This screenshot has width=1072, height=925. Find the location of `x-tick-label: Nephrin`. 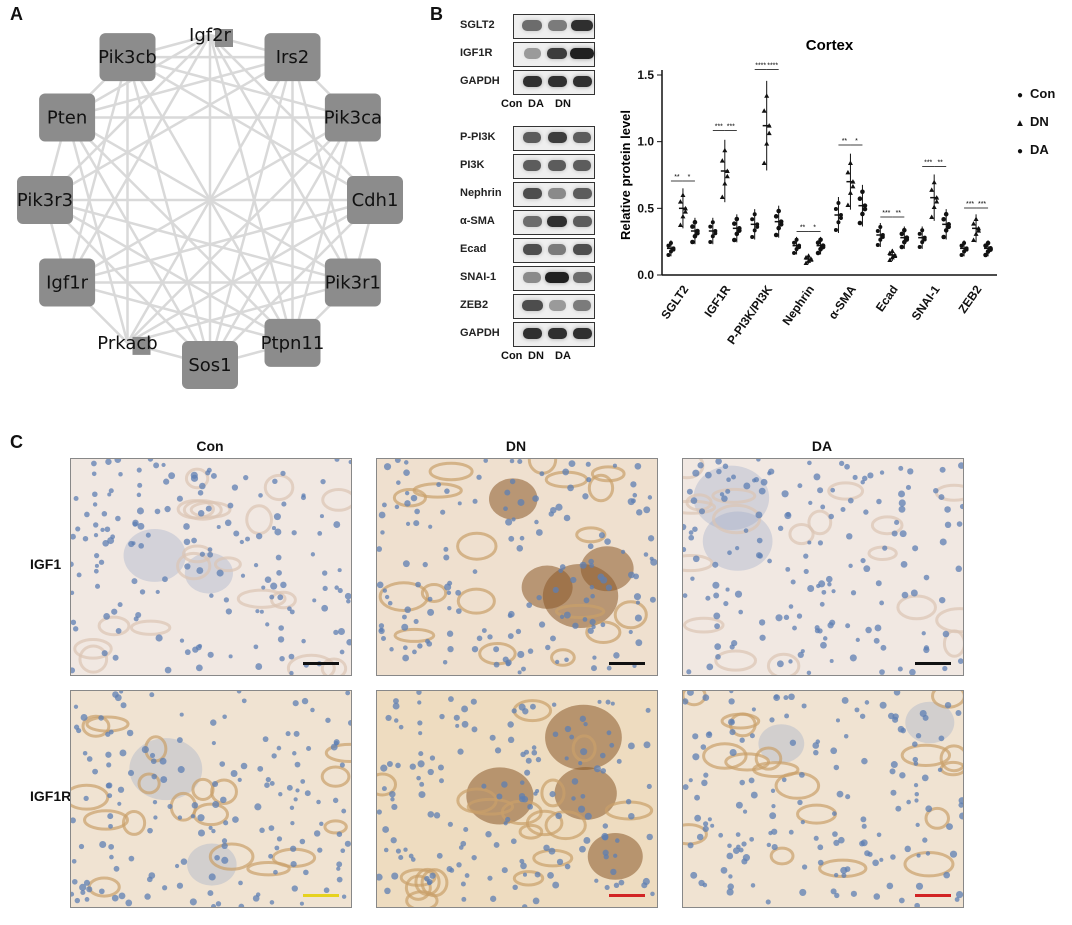

x-tick-label: Nephrin is located at coordinates (798, 305).